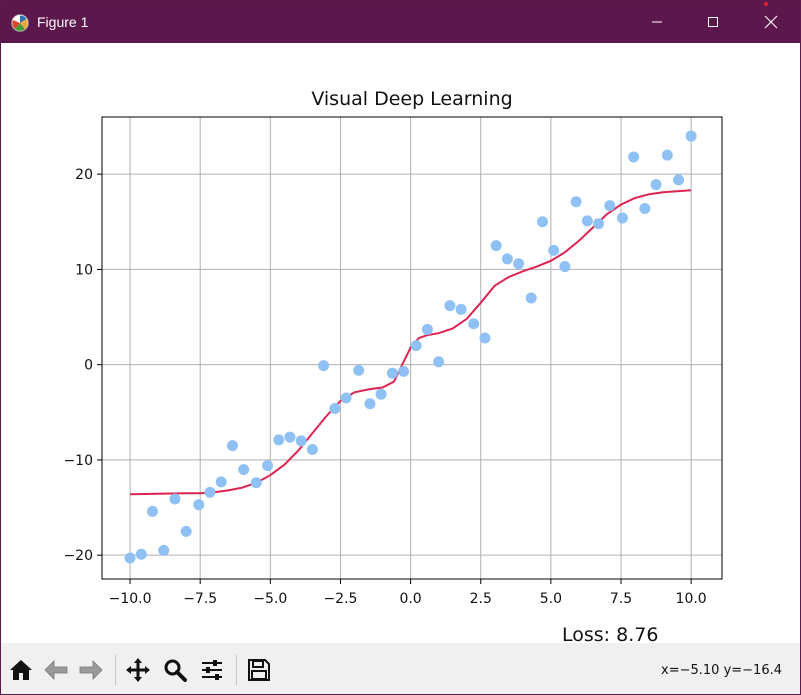 This screenshot has width=801, height=695. I want to click on x-tick-label: −10.0, so click(130, 599).